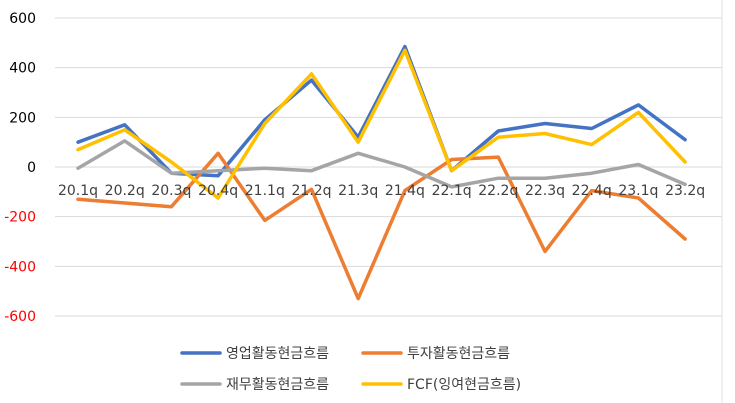  I want to click on y-axis-ticks: 600 400 200 0 -200 -400 -600, so click(20, 168).